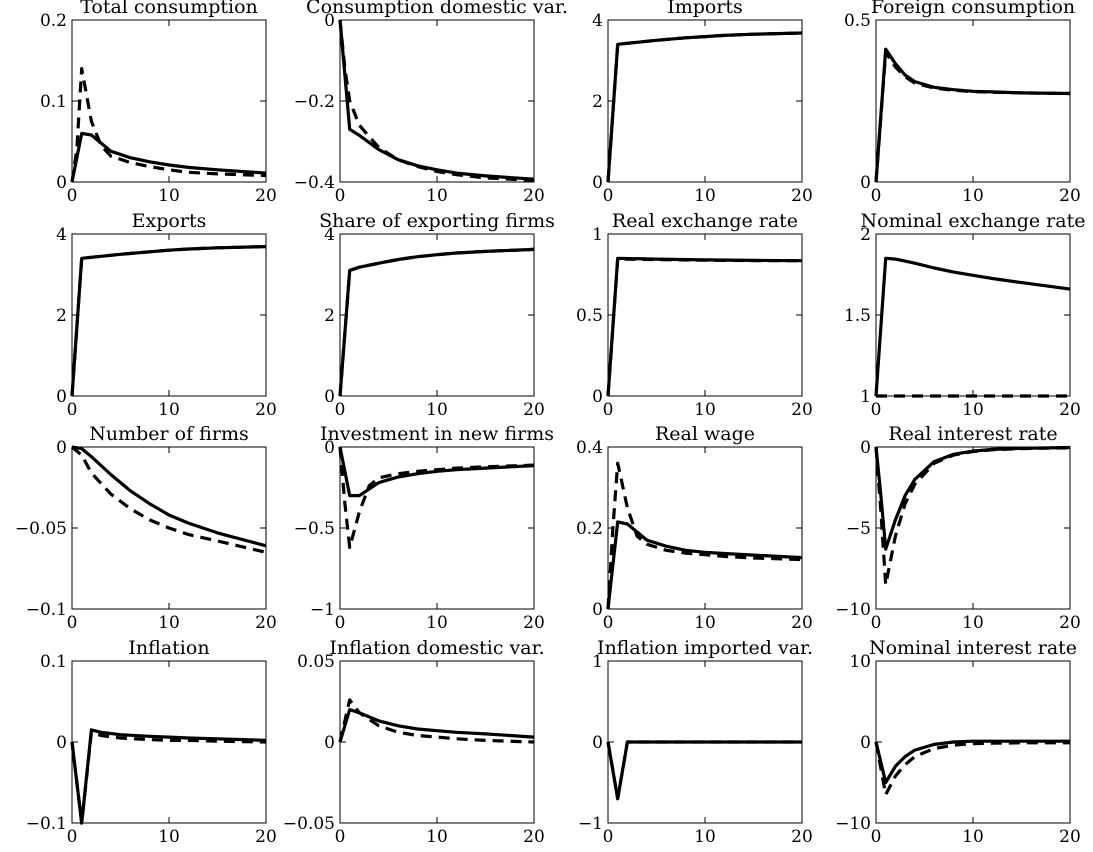 The image size is (1093, 852). I want to click on subplot-title: Inflation, so click(168, 648).